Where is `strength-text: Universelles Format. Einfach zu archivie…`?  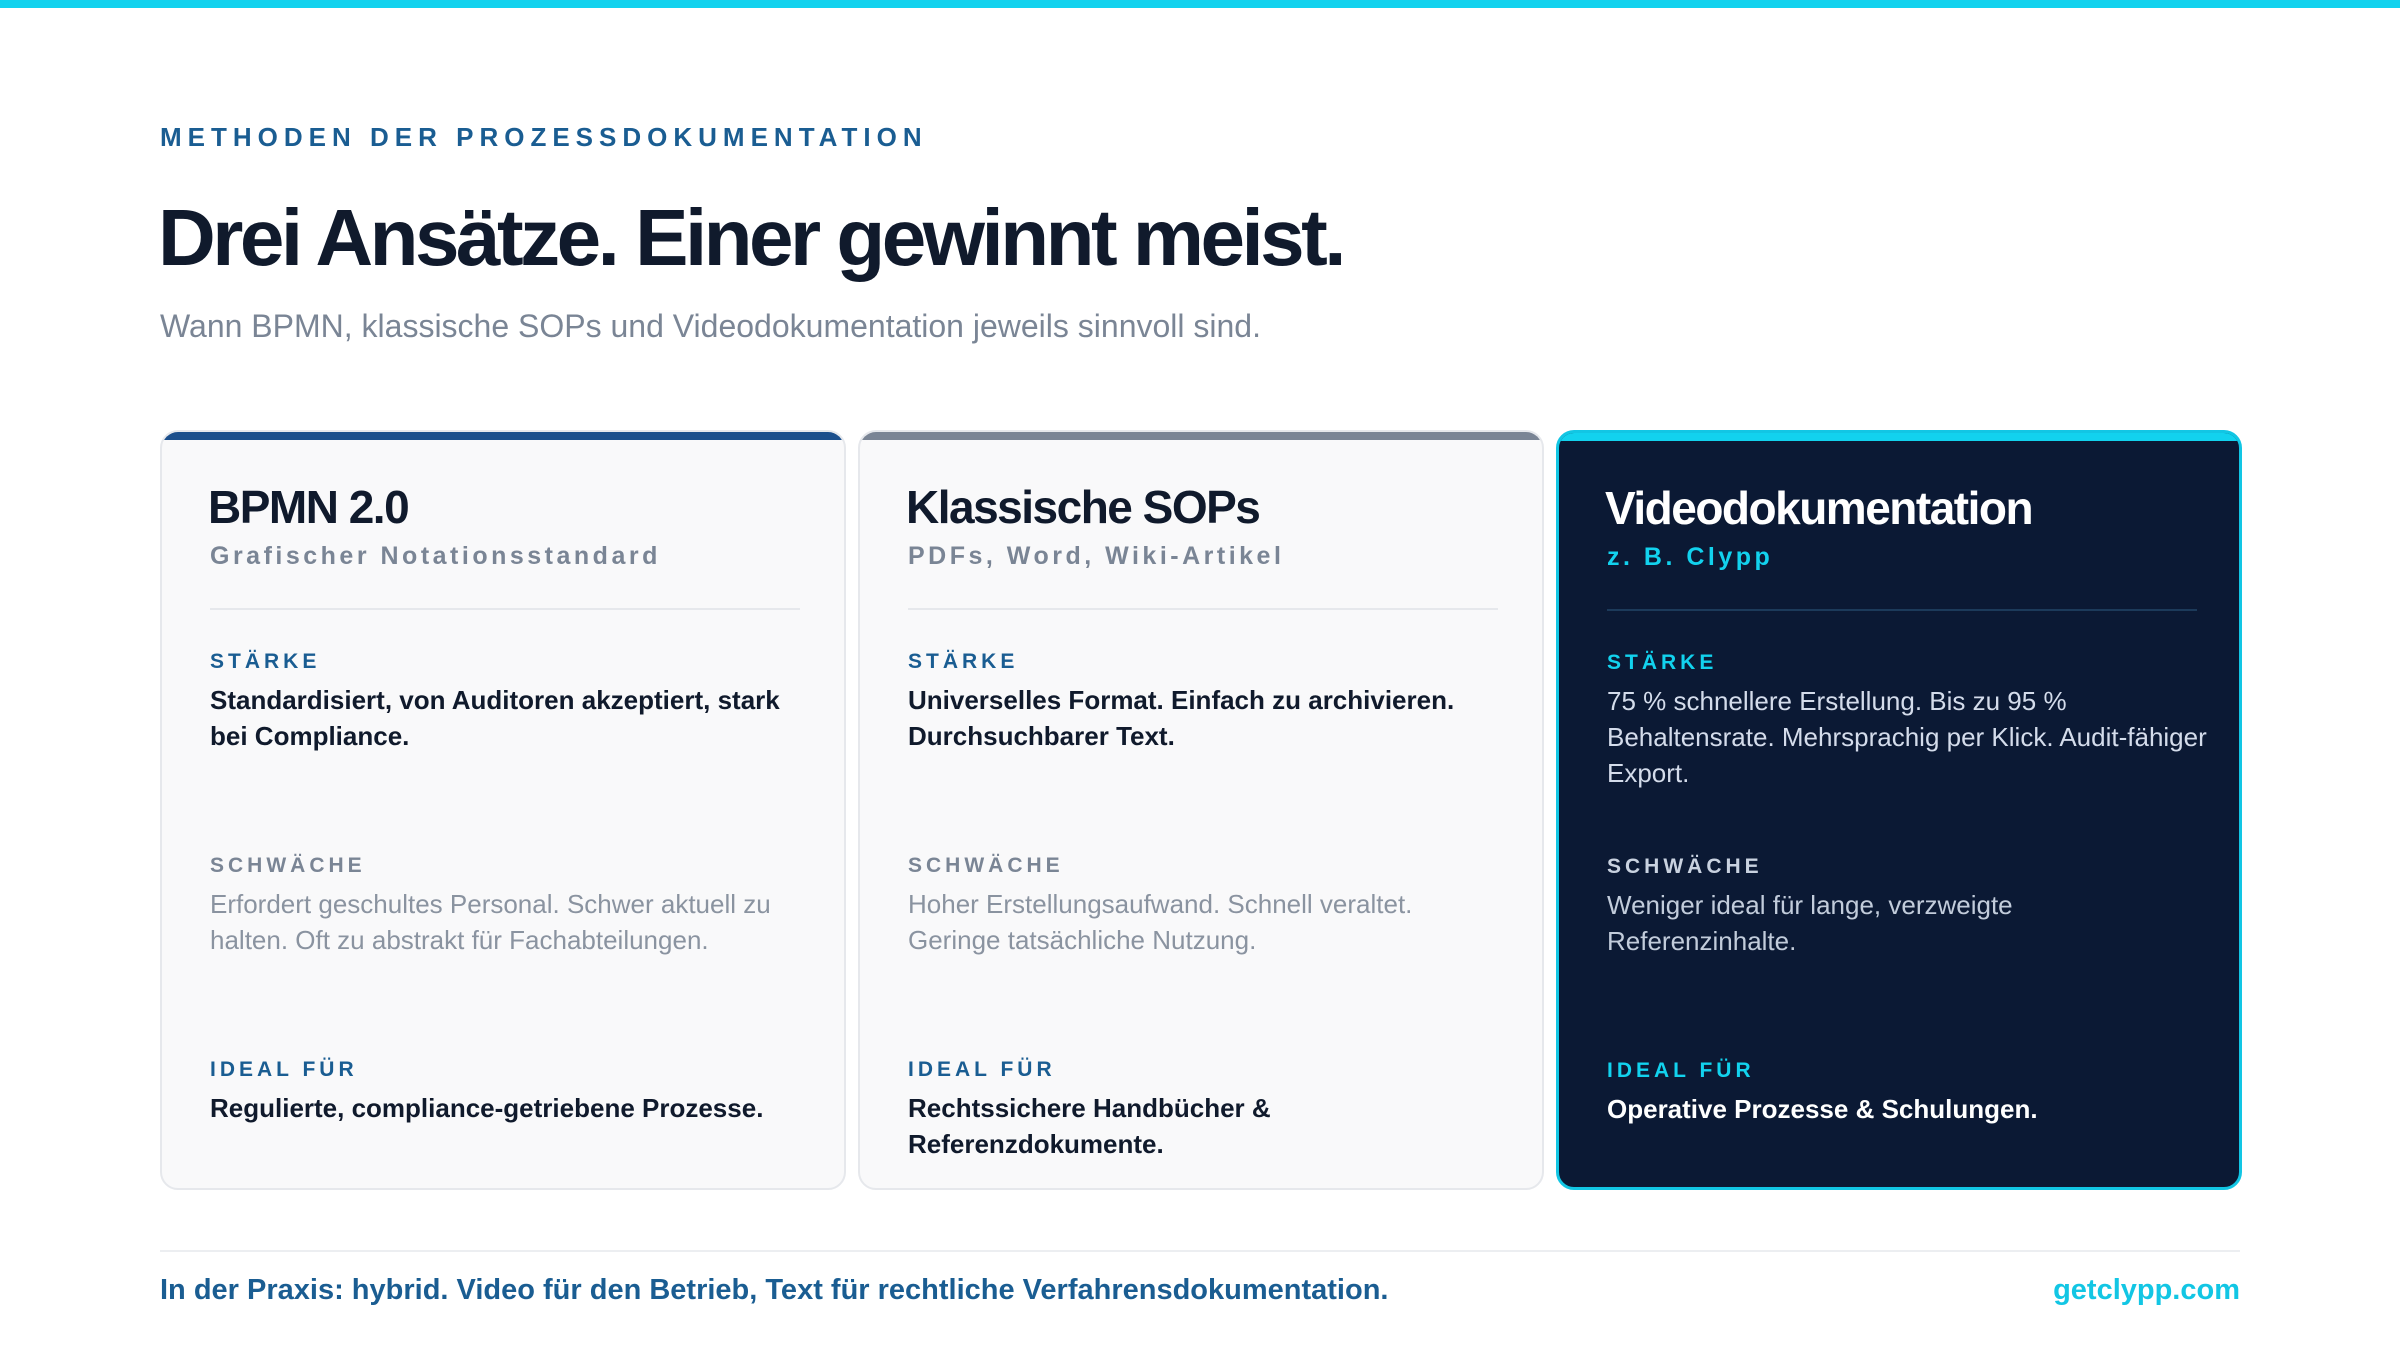
strength-text: Universelles Format. Einfach zu archivie… is located at coordinates (1181, 718).